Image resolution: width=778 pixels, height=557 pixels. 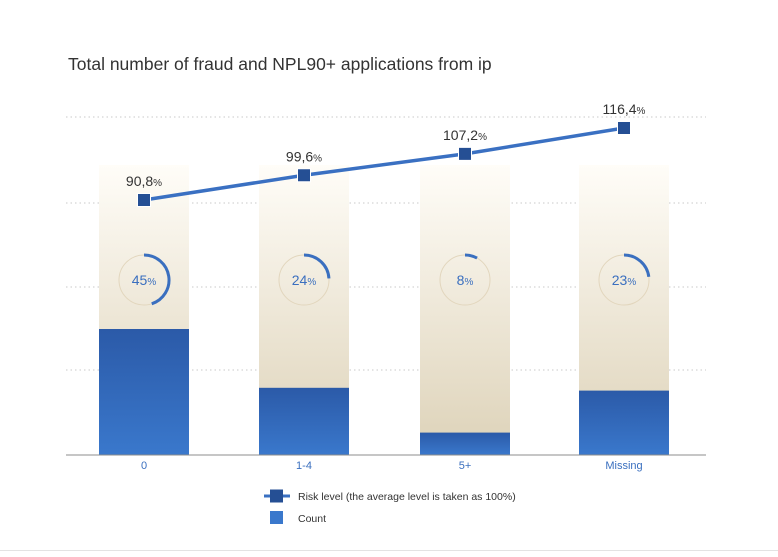 What do you see at coordinates (623, 466) in the screenshot?
I see `x-tick-label: Missing` at bounding box center [623, 466].